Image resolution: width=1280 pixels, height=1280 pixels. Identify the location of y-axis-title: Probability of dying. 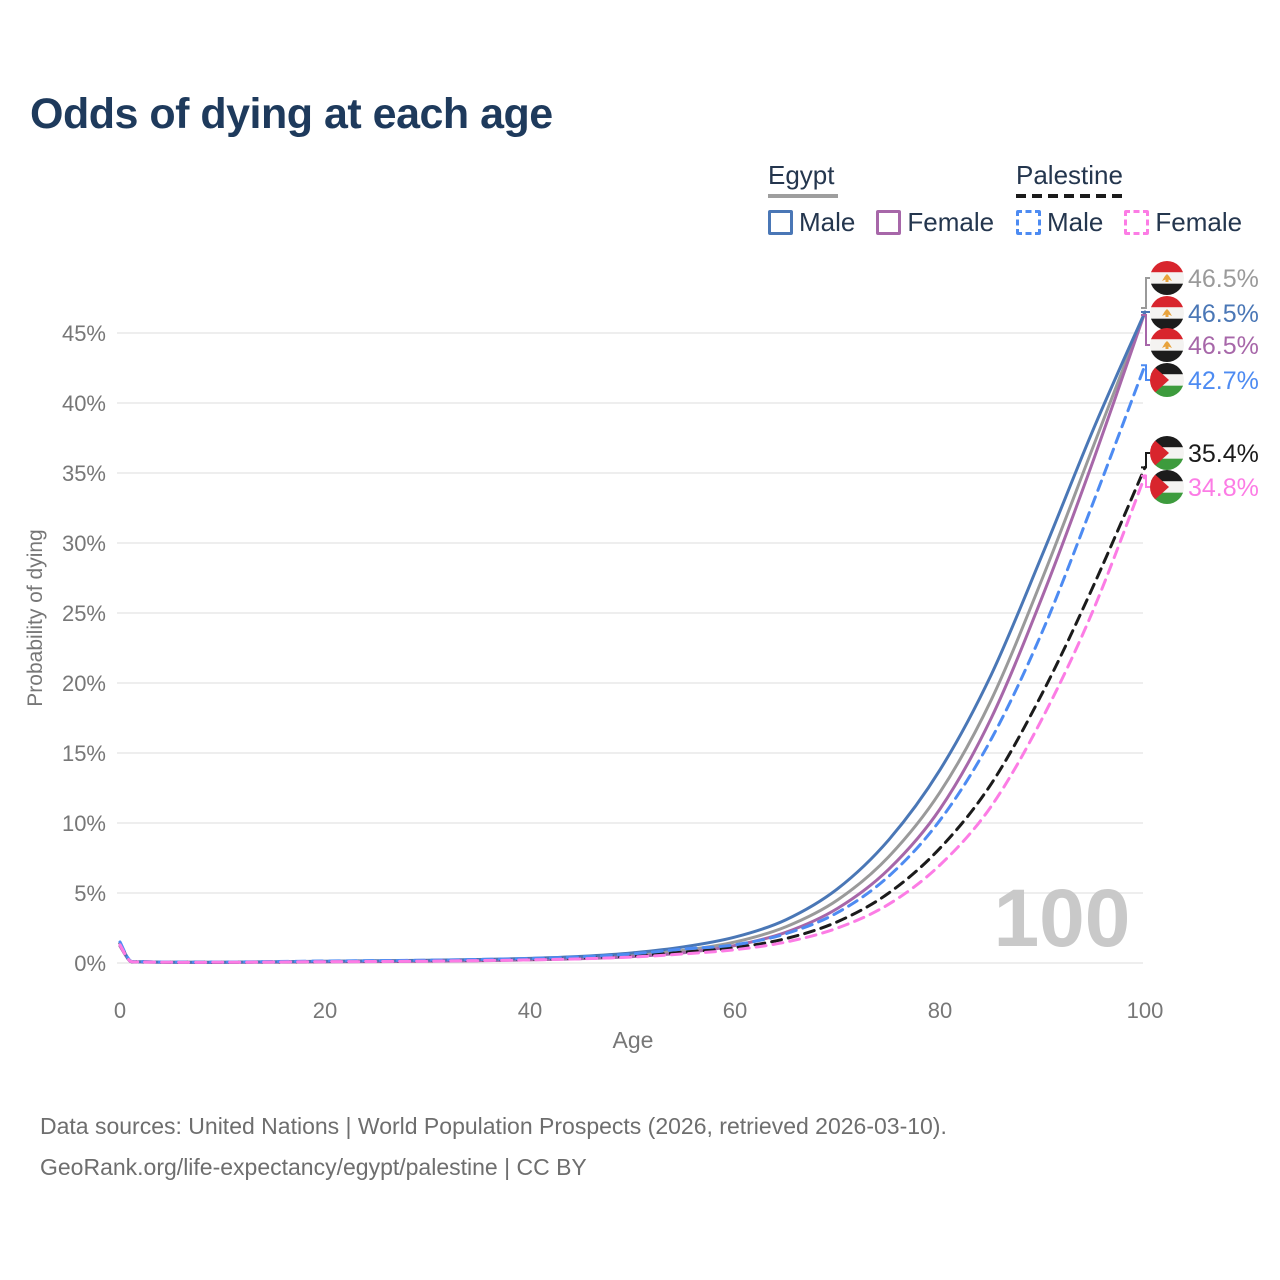
(35, 617).